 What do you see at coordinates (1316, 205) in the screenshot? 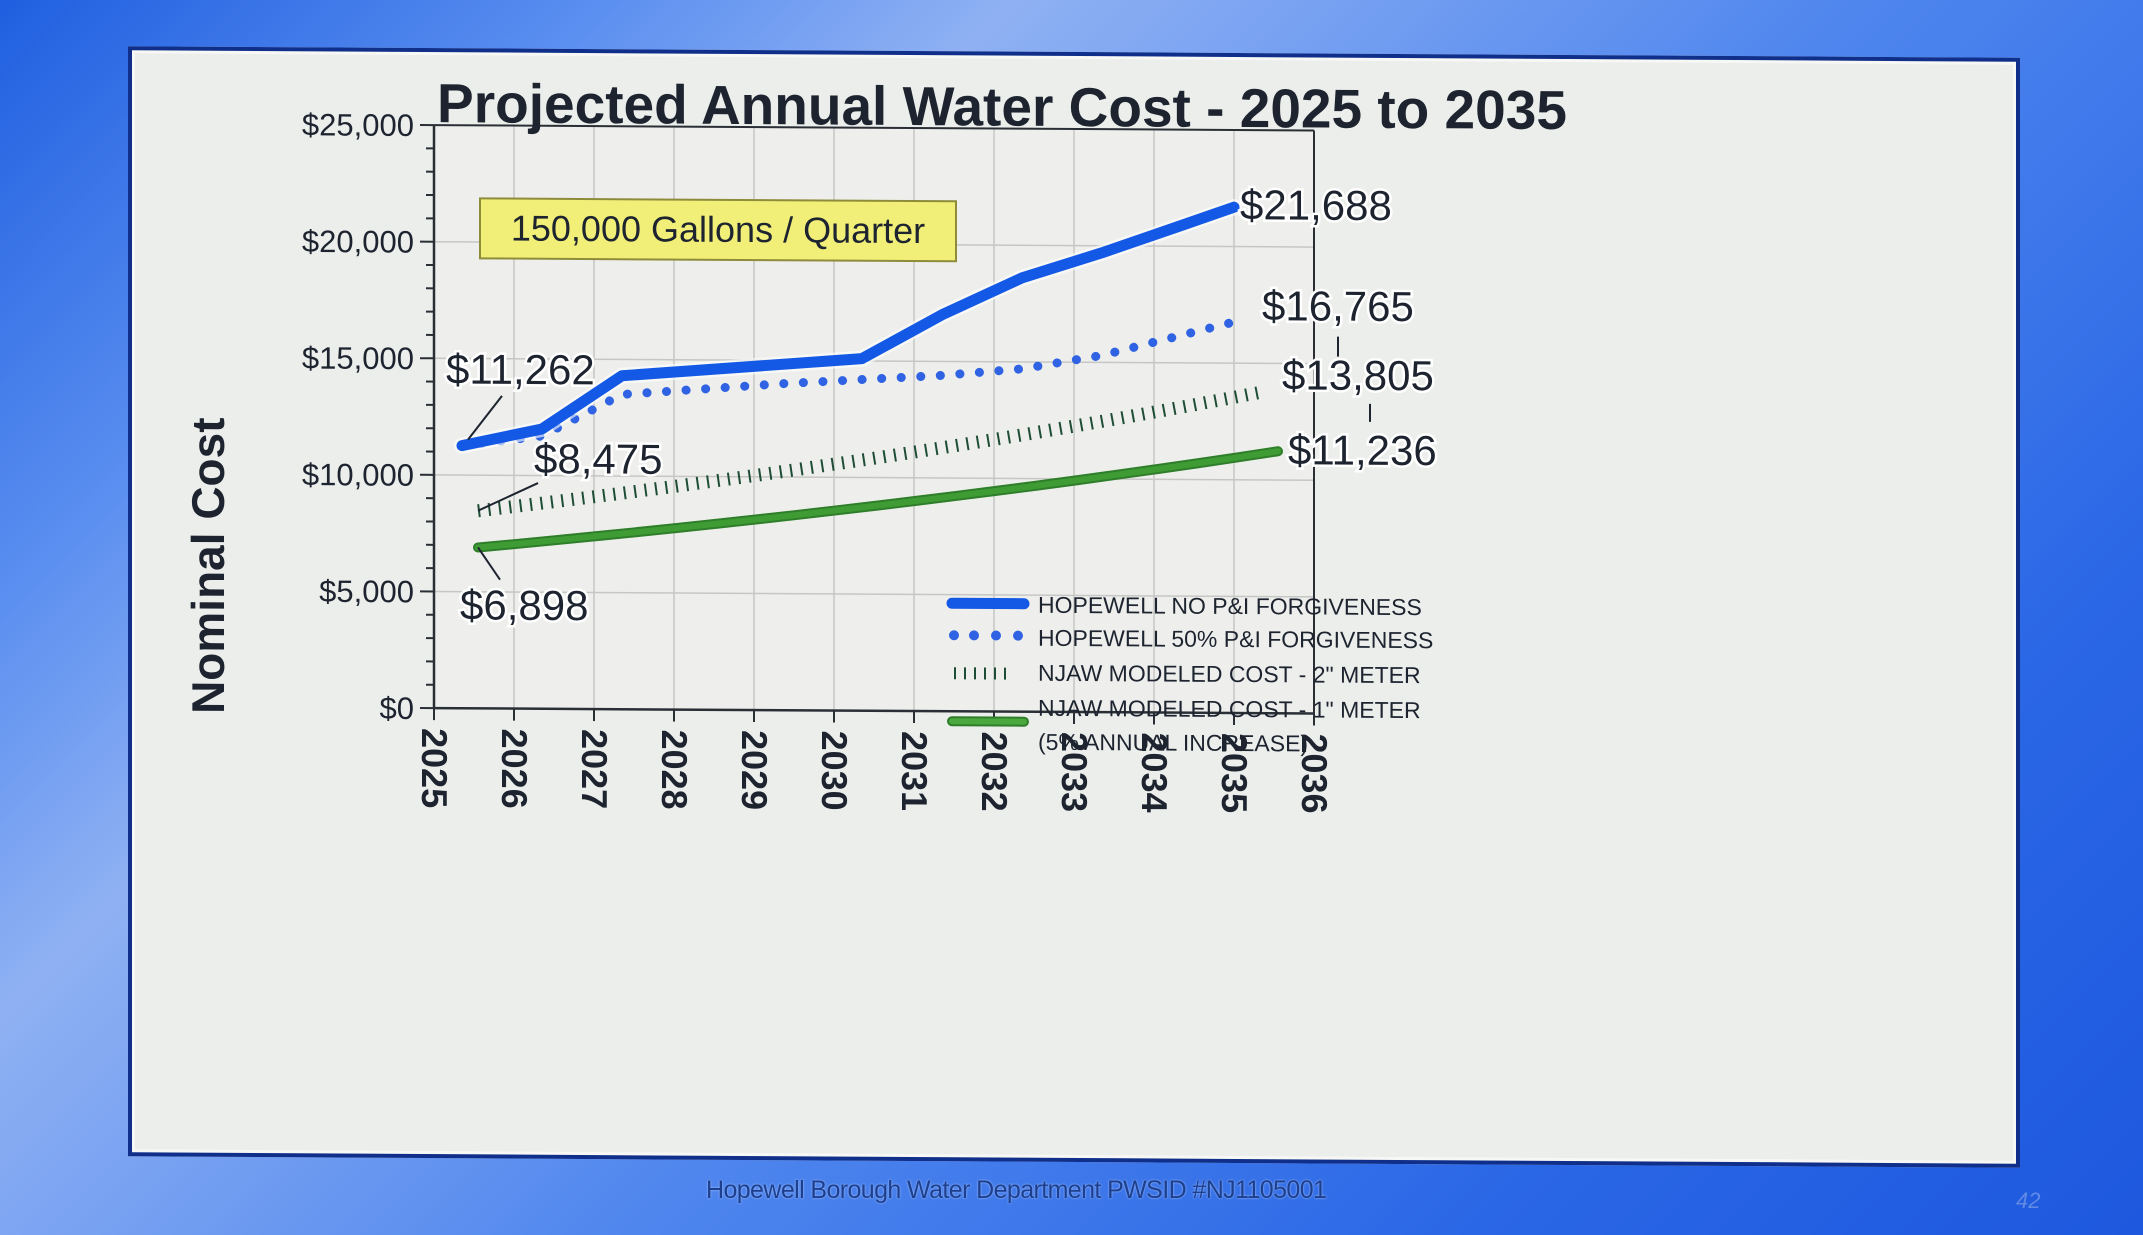
I see `data-label-end-hopewell-no: $21,688` at bounding box center [1316, 205].